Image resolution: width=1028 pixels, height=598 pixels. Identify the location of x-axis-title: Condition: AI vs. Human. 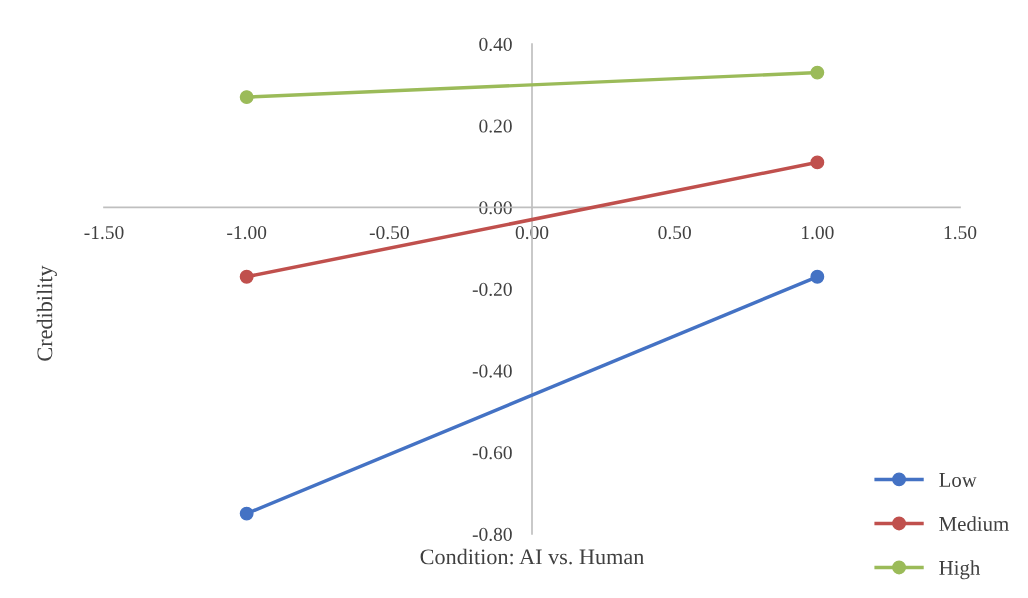
(532, 556).